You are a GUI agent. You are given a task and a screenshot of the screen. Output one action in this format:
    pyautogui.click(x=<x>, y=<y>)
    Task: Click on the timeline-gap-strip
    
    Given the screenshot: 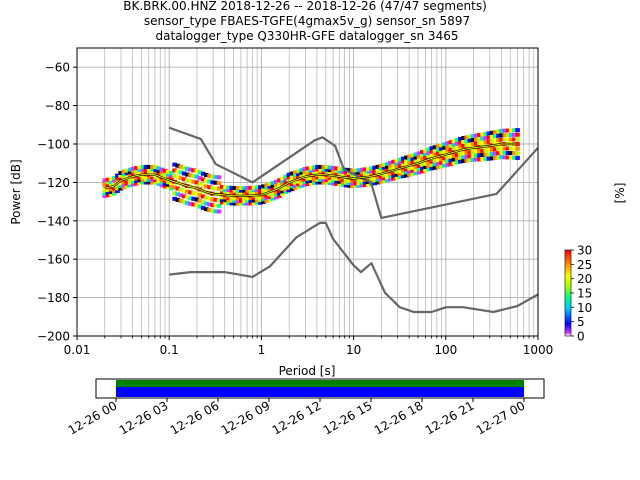 What is the action you would take?
    pyautogui.click(x=320, y=383)
    